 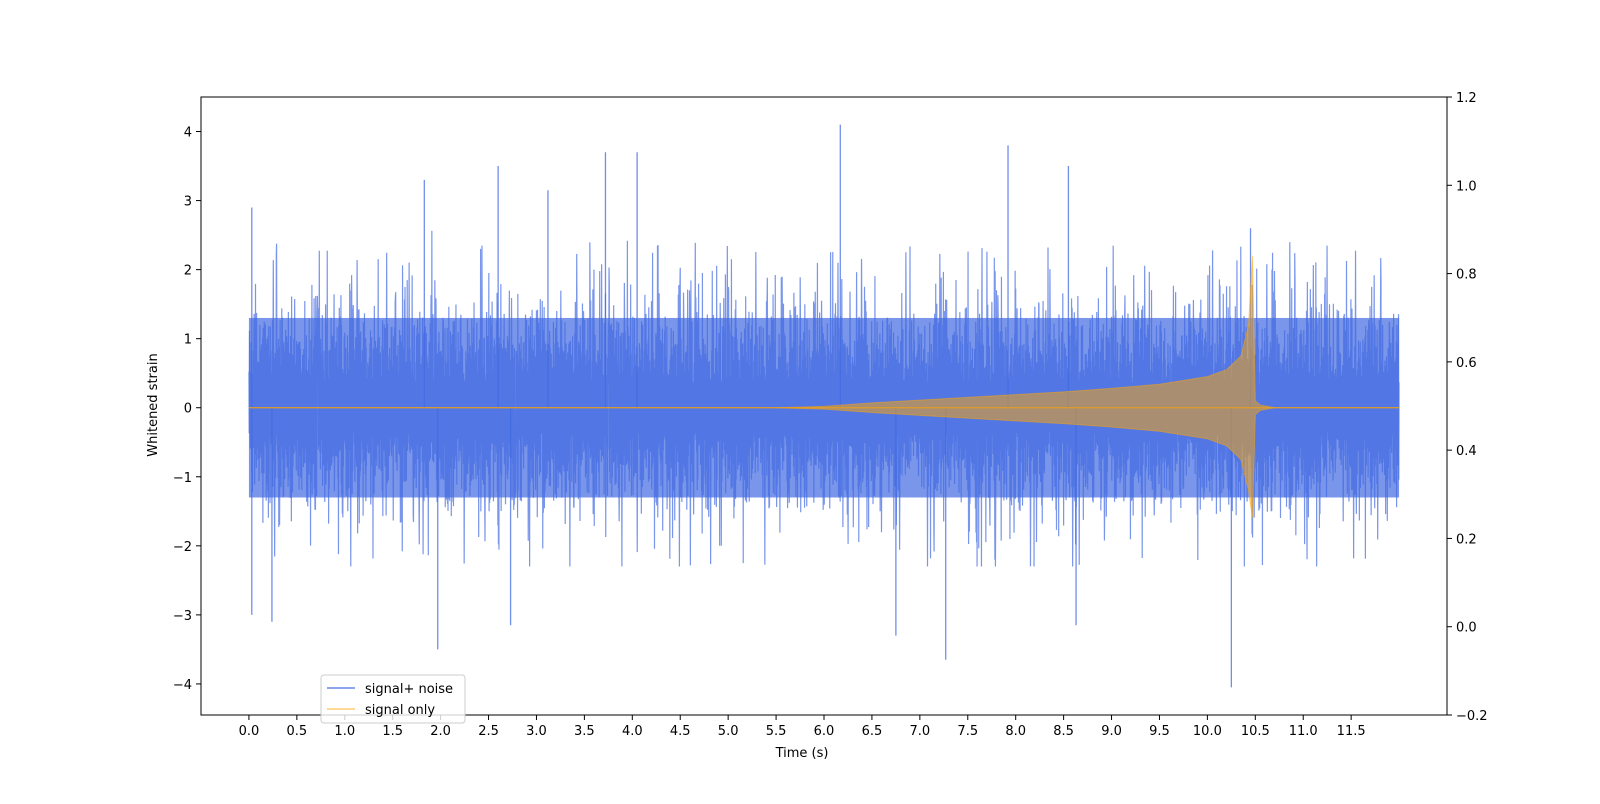 What do you see at coordinates (440, 731) in the screenshot?
I see `x-tick-label-4: 2.0` at bounding box center [440, 731].